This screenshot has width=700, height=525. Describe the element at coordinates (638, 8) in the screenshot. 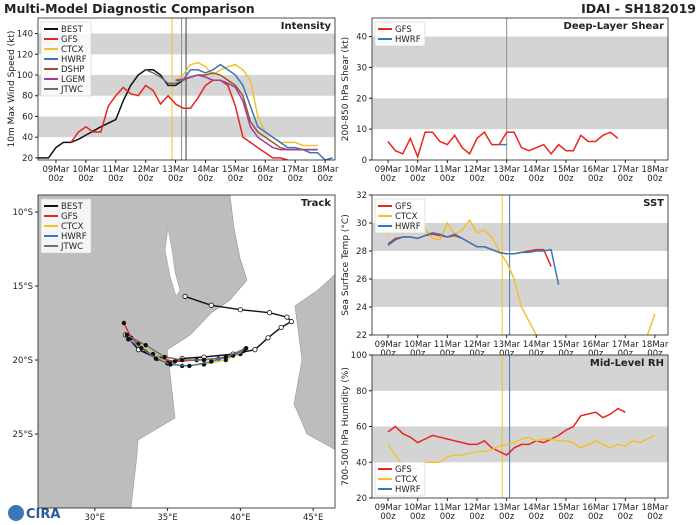

I see `storm-id: IDAI - SH182019` at that location.